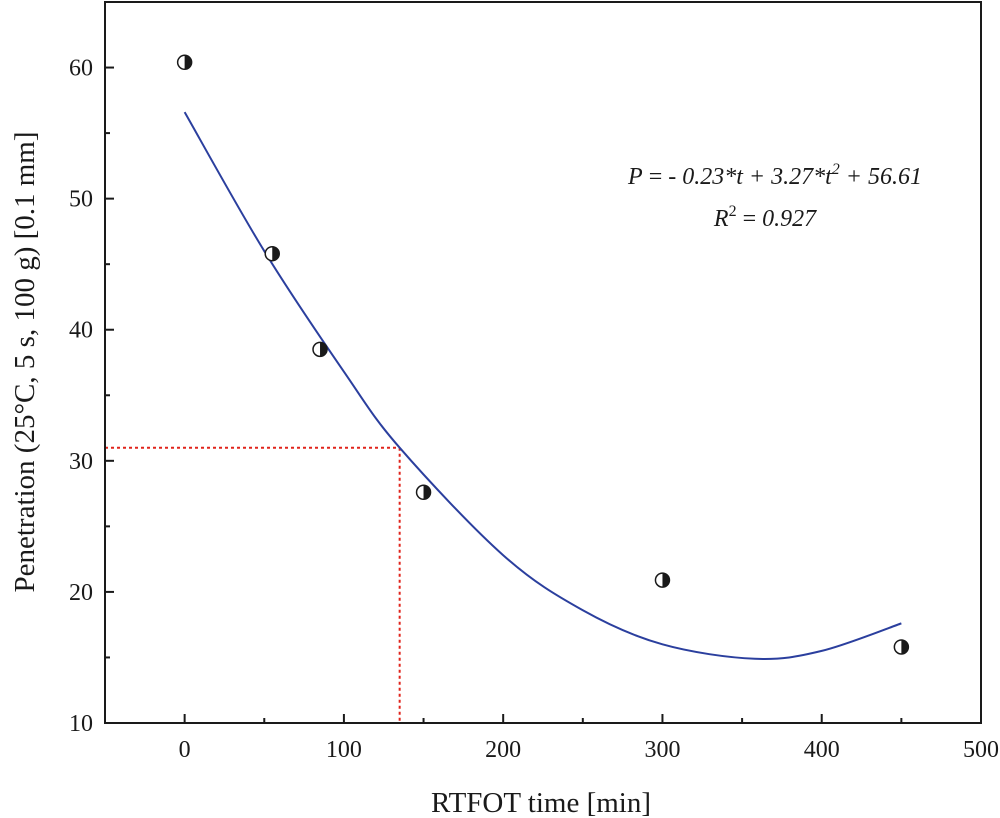 Image resolution: width=1000 pixels, height=818 pixels. What do you see at coordinates (81, 331) in the screenshot?
I see `y-tick-label: 40` at bounding box center [81, 331].